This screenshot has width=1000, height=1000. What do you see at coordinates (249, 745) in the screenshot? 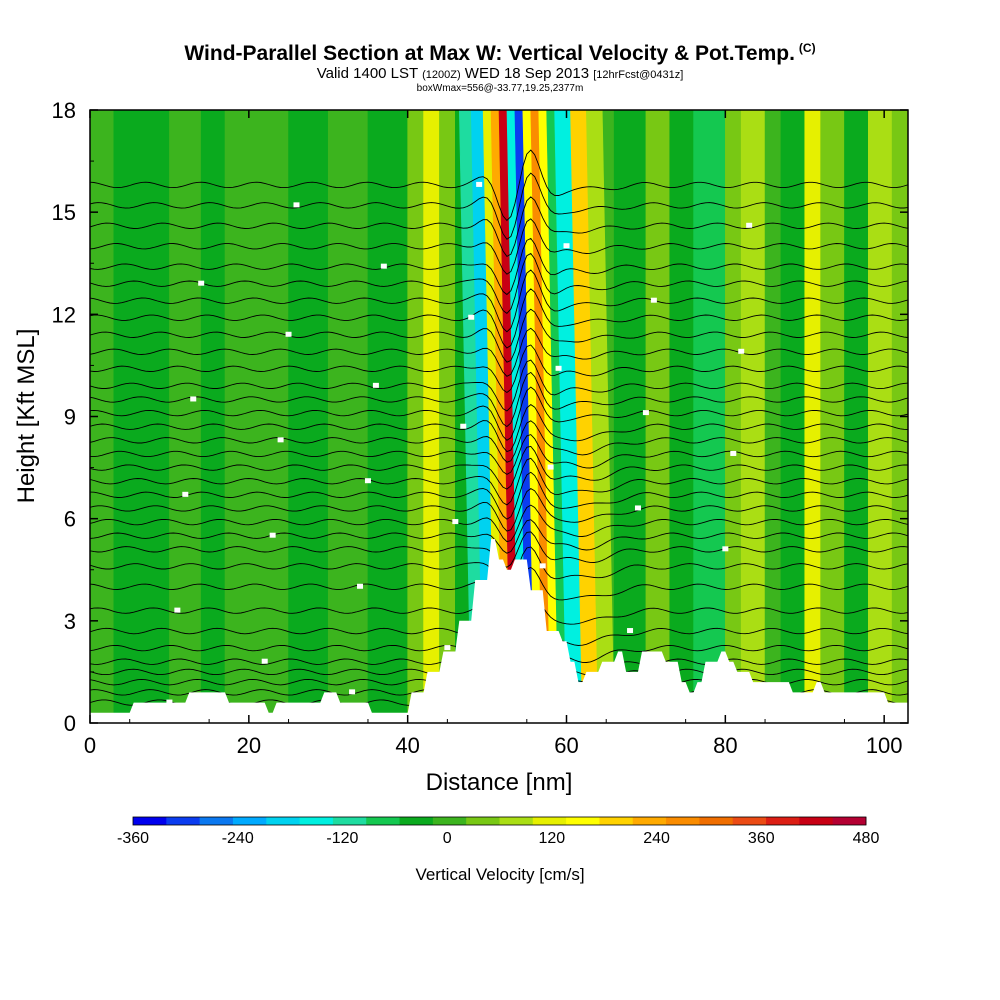
I see `x-tick-label: 20` at bounding box center [249, 745].